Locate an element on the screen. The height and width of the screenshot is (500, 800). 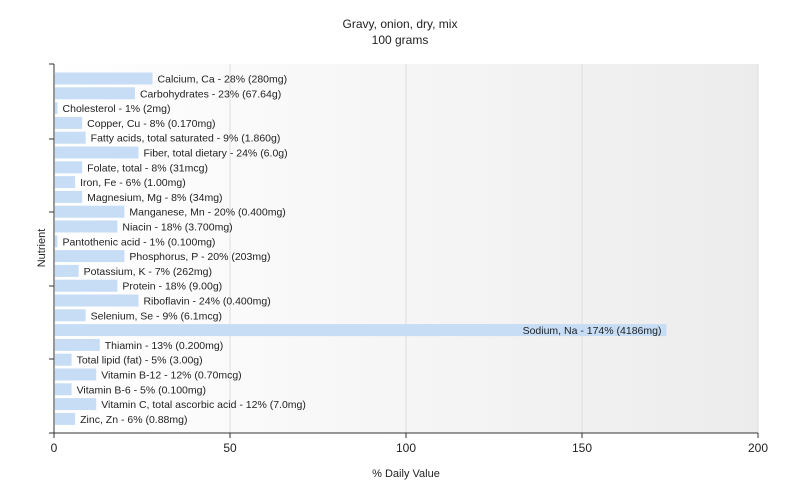
bar-label: Pantothenic acid - 1% (0.100mg) is located at coordinates (139, 242).